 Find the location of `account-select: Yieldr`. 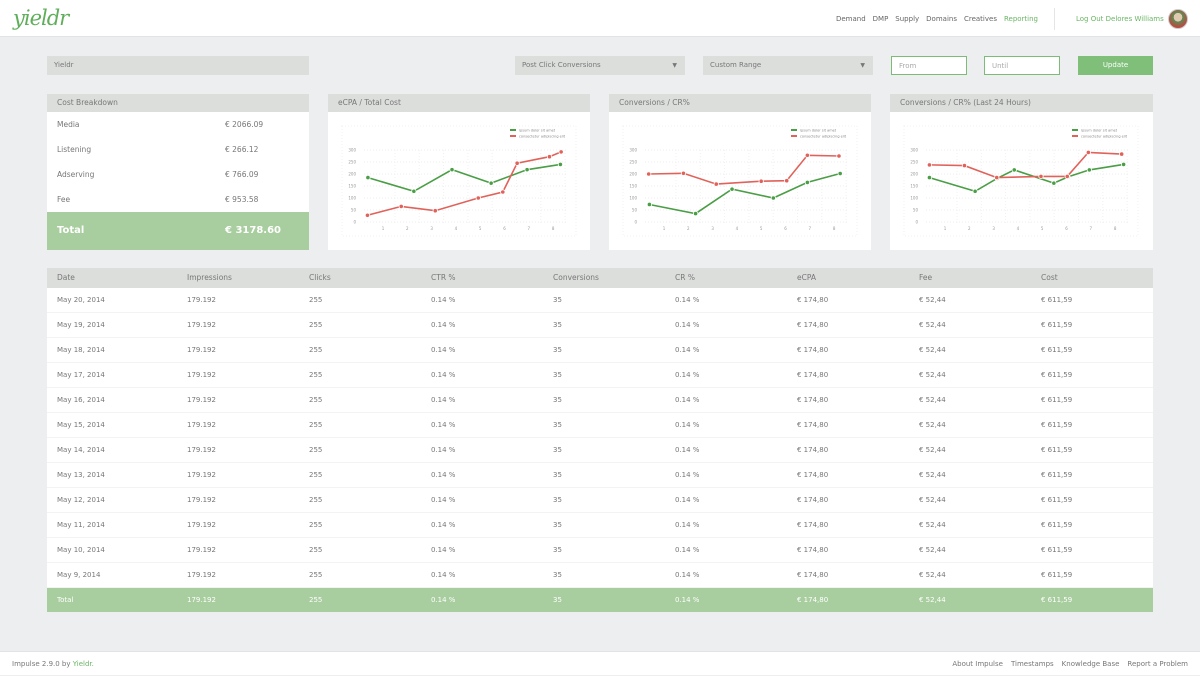

account-select: Yieldr is located at coordinates (178, 65).